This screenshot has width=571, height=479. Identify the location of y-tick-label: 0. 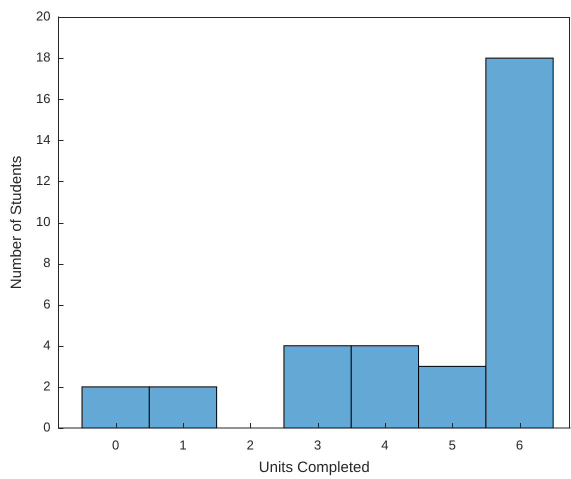
(46, 427).